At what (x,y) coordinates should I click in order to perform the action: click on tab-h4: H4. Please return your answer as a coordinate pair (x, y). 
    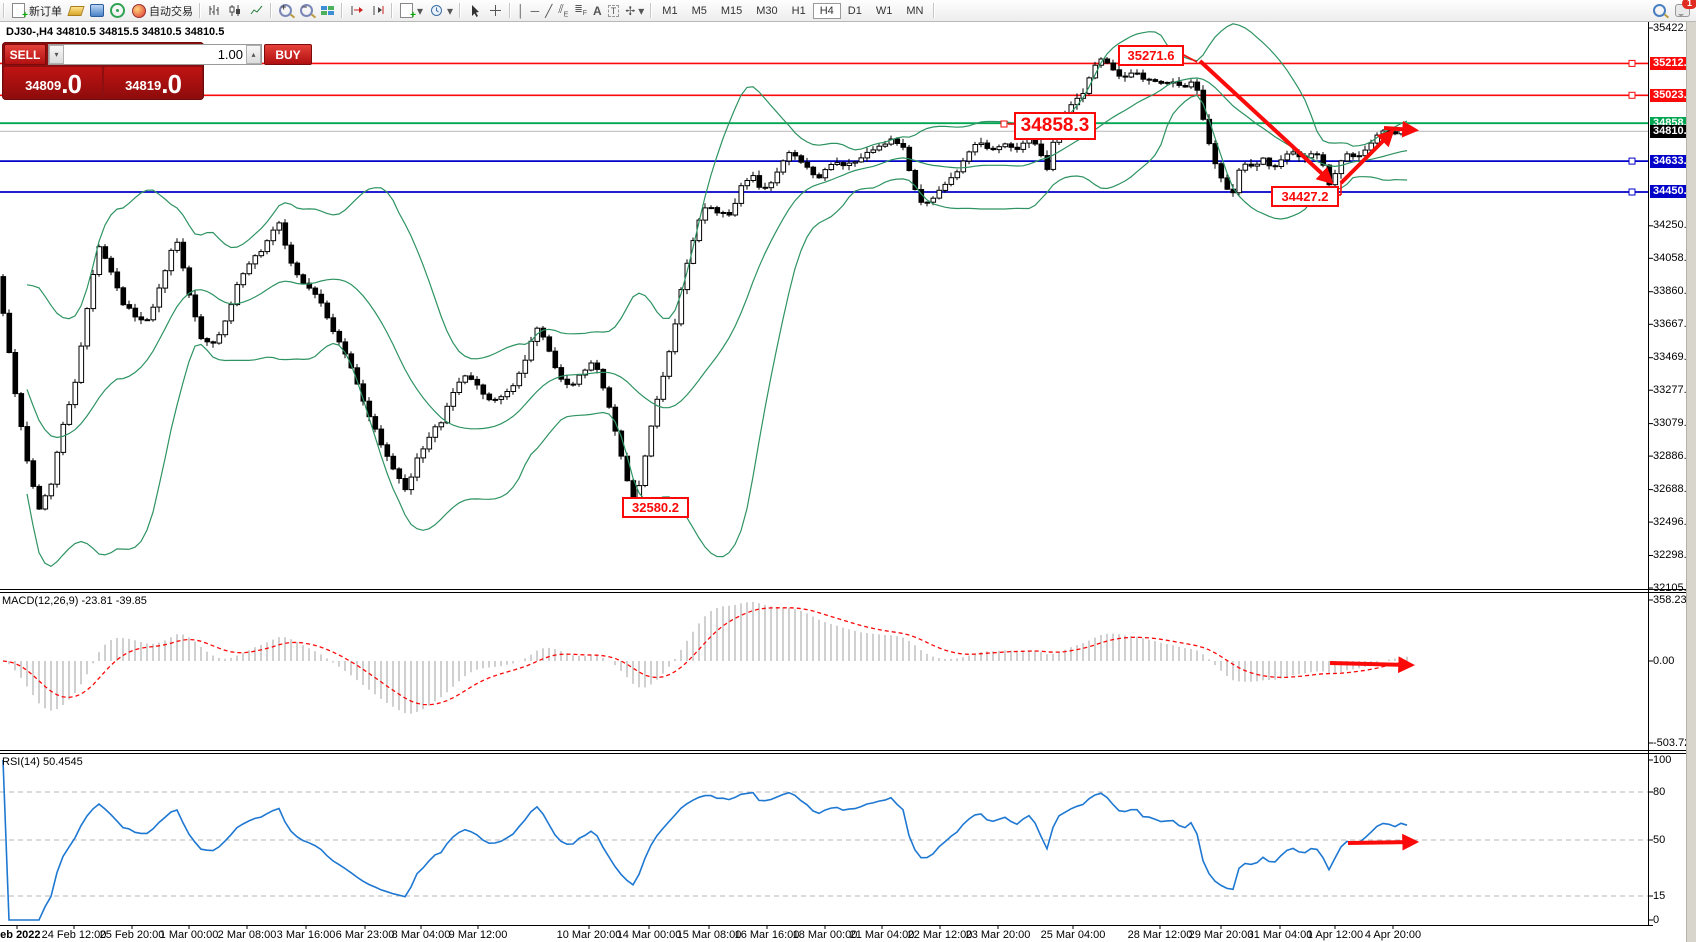
    Looking at the image, I should click on (826, 10).